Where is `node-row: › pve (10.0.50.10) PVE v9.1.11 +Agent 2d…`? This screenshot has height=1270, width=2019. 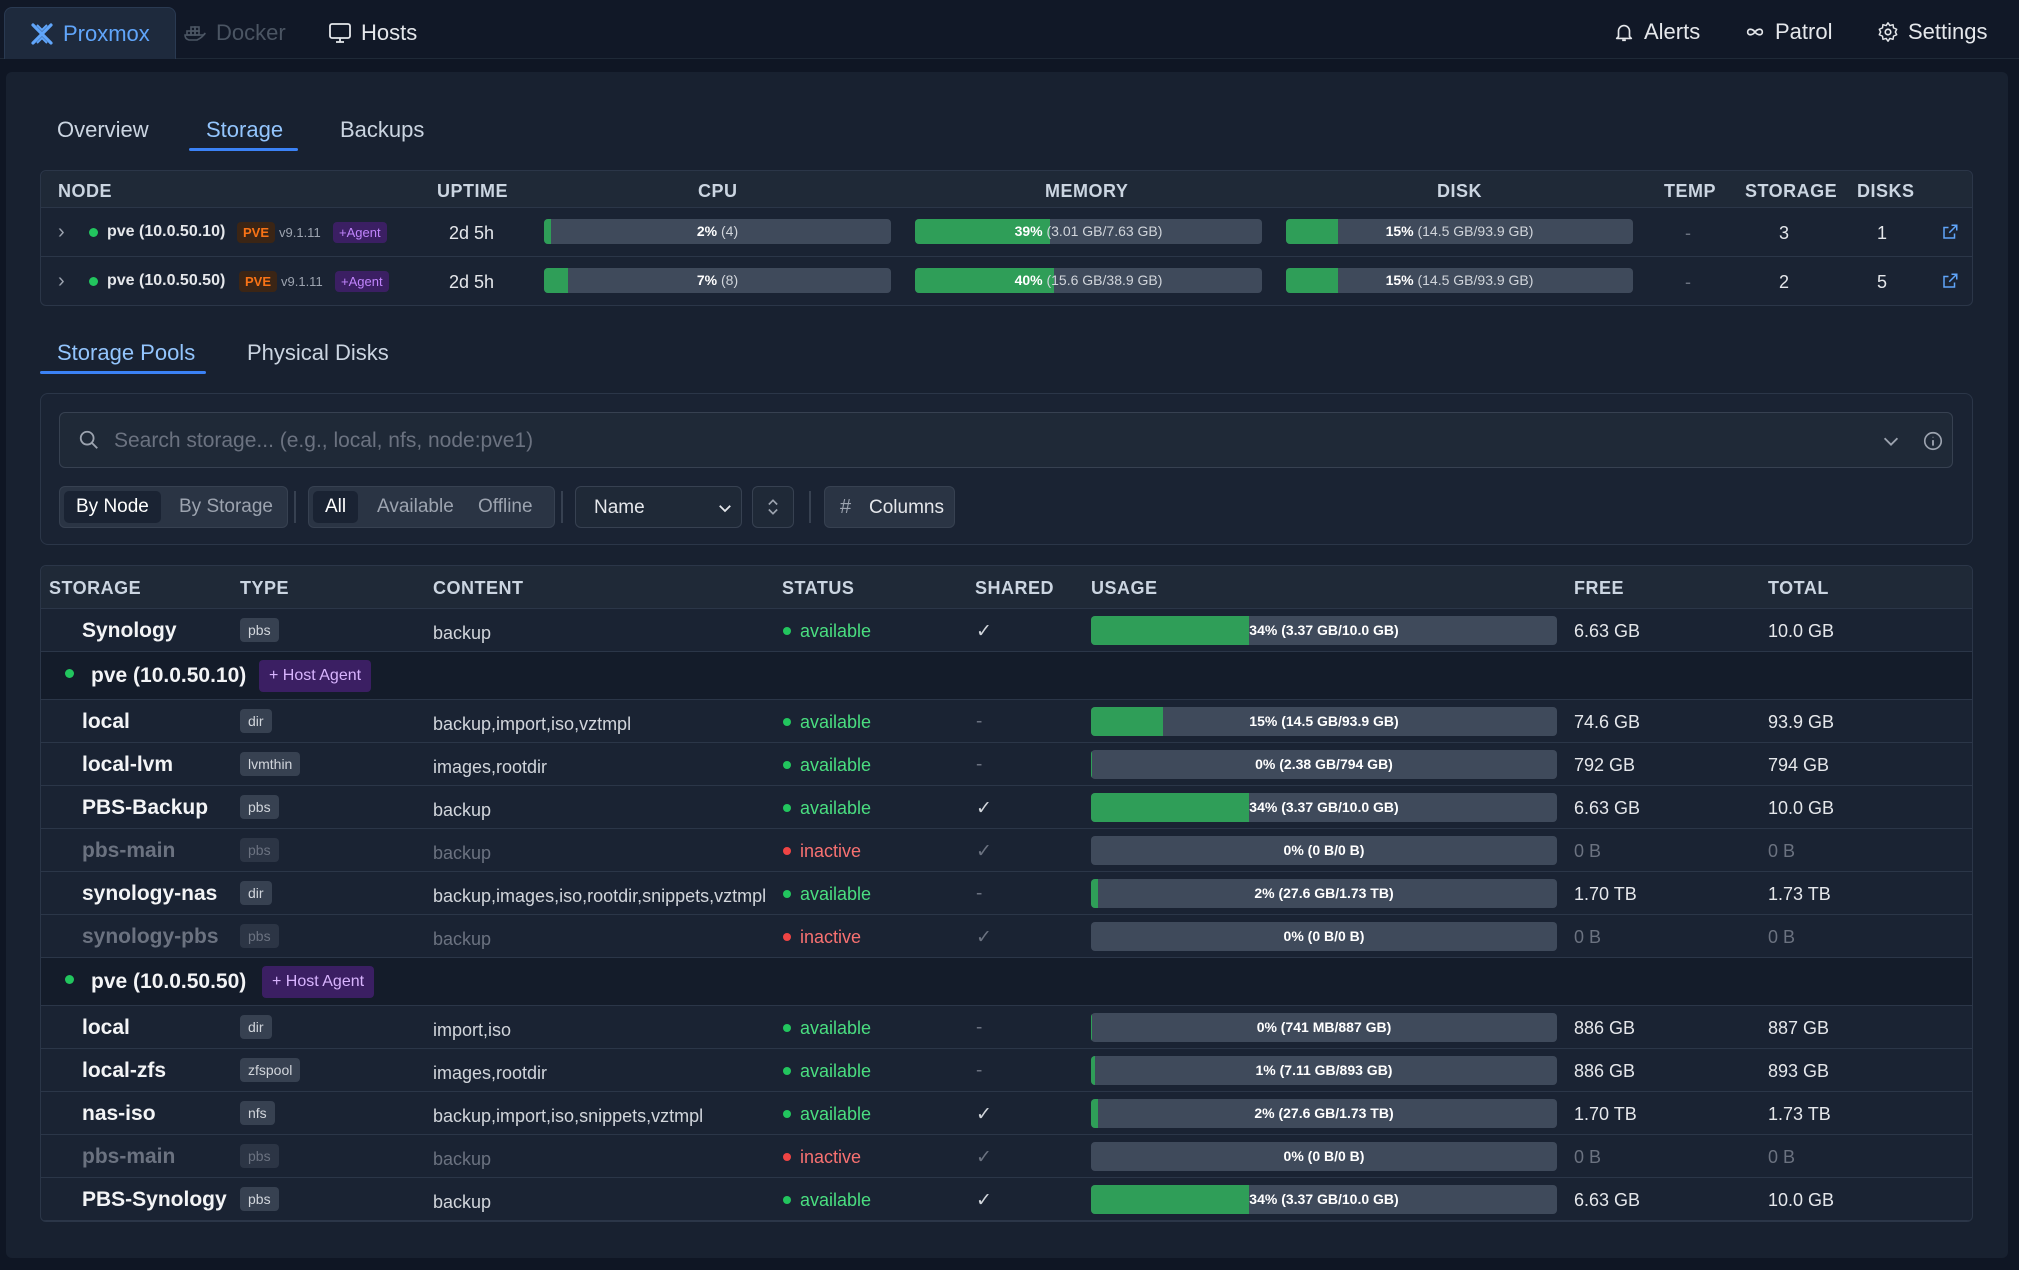 node-row: › pve (10.0.50.10) PVE v9.1.11 +Agent 2d… is located at coordinates (1006, 232).